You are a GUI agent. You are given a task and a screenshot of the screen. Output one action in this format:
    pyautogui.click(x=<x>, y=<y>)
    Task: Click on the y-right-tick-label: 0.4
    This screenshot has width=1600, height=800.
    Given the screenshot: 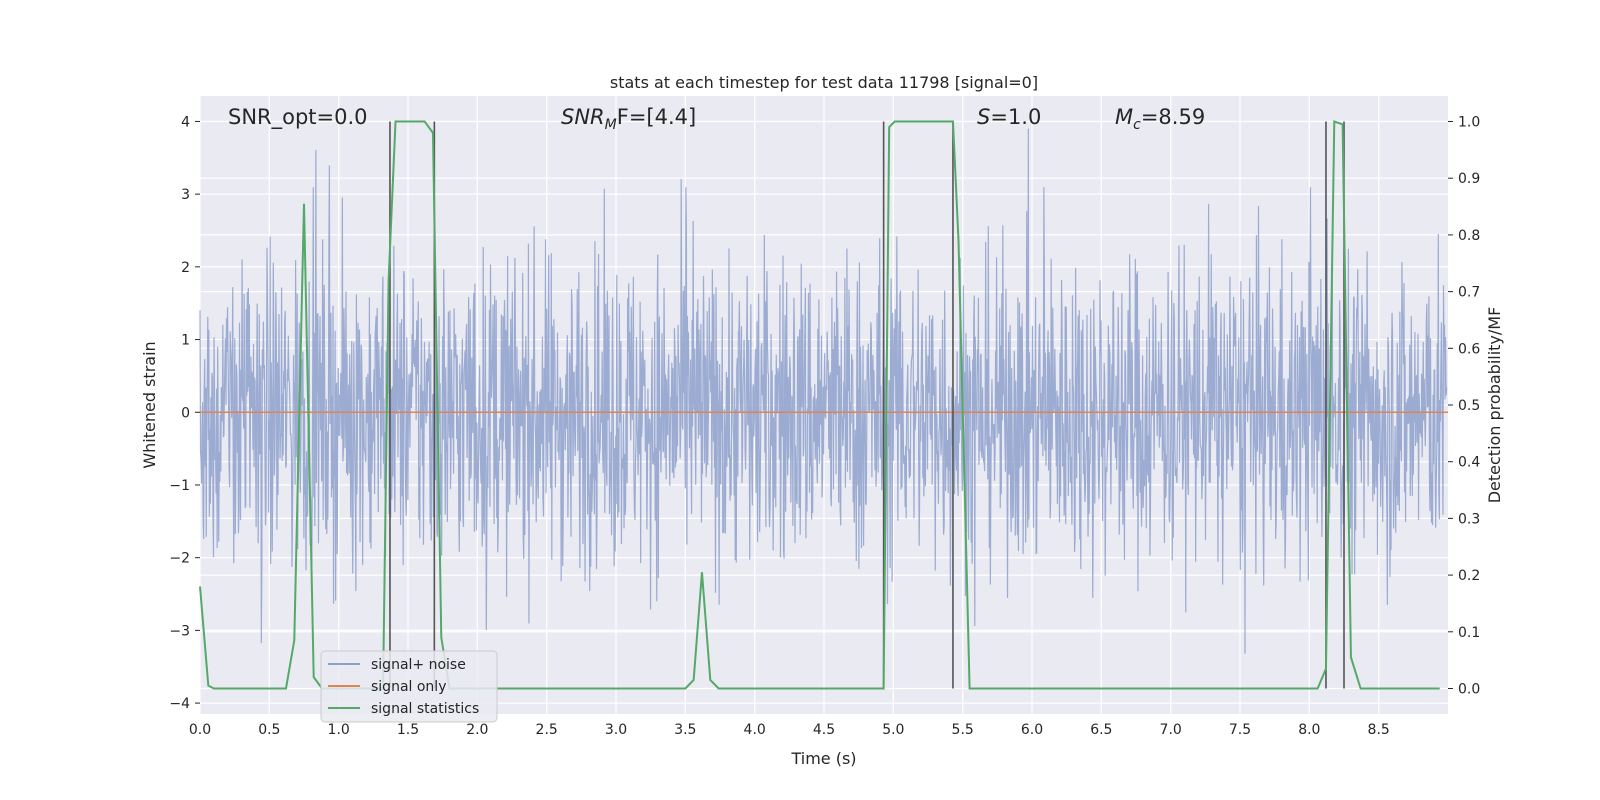 What is the action you would take?
    pyautogui.click(x=1469, y=463)
    